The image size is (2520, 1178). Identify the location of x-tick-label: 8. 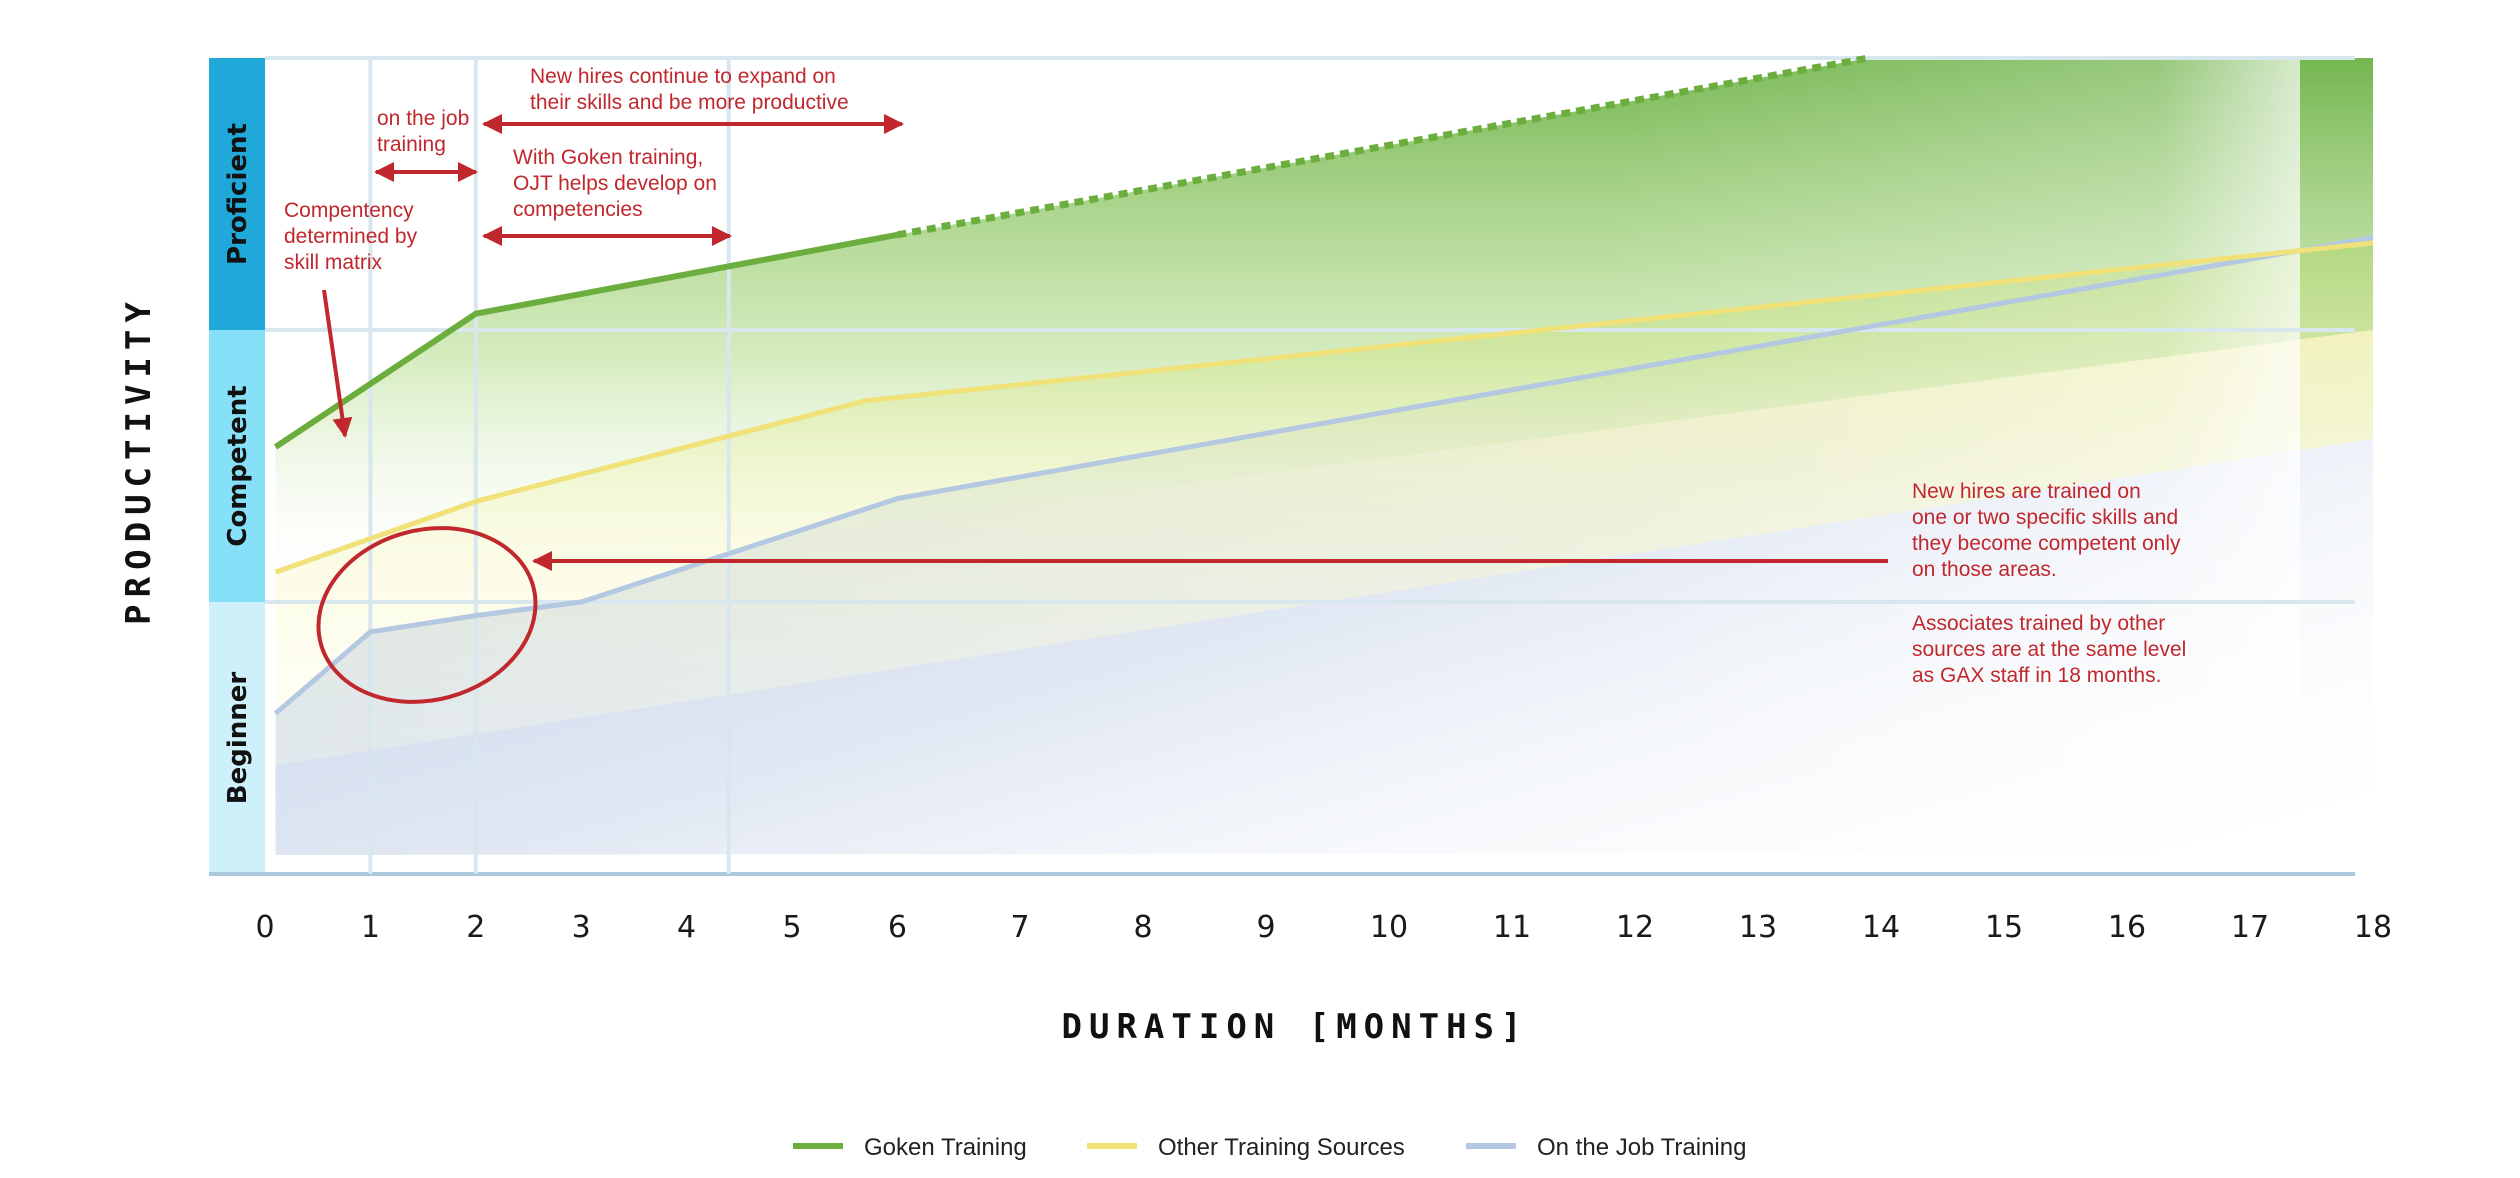
(1142, 927).